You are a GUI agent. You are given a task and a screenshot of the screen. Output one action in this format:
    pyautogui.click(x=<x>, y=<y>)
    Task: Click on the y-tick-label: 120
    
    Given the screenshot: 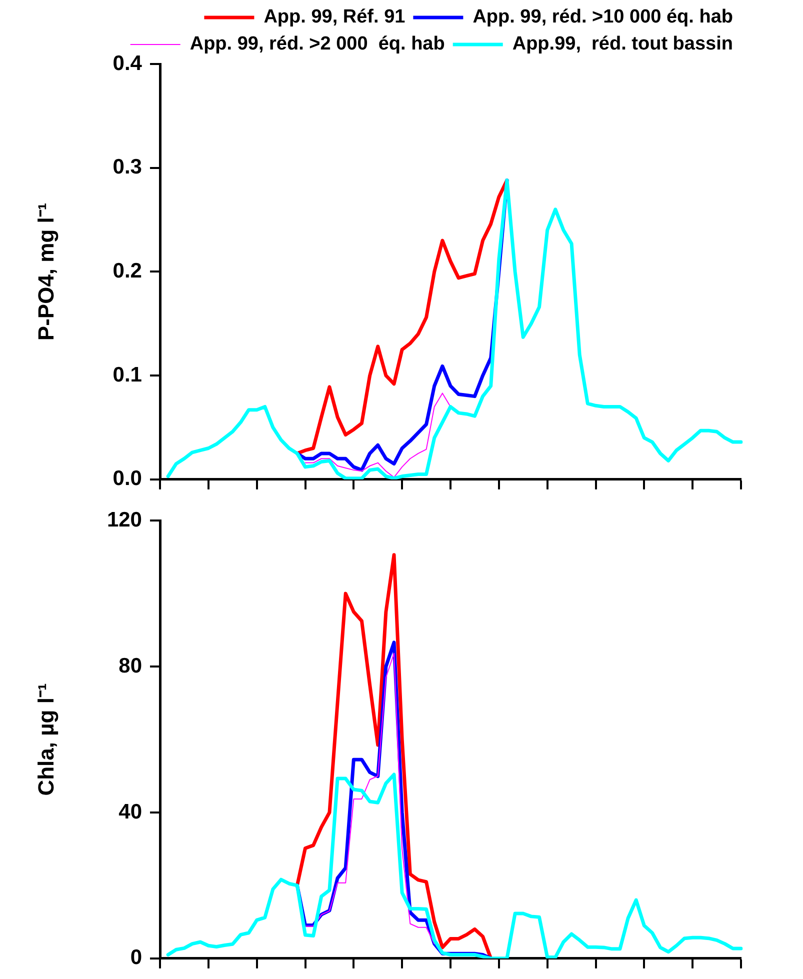 What is the action you would take?
    pyautogui.click(x=124, y=520)
    